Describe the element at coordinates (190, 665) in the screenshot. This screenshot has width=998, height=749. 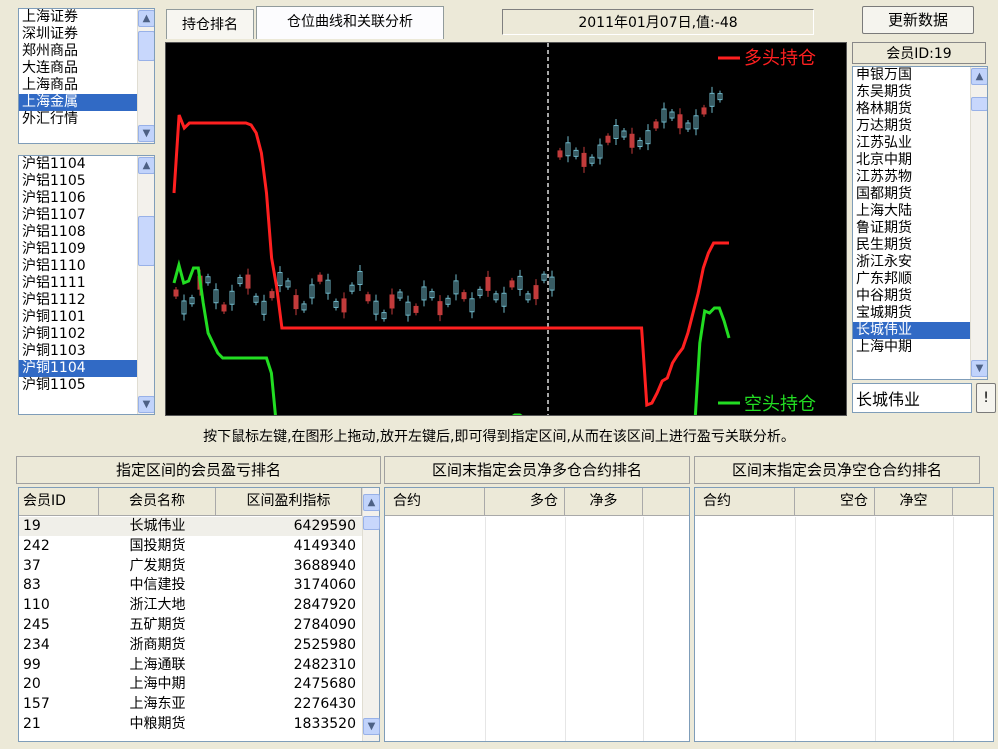
I see `table-row: 99 上海通联 2482310` at that location.